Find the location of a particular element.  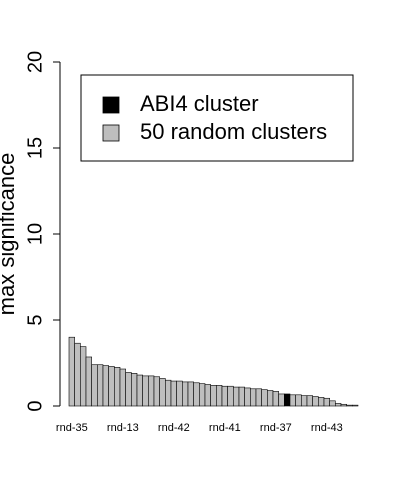

y-tick-label: 0 is located at coordinates (35, 405).